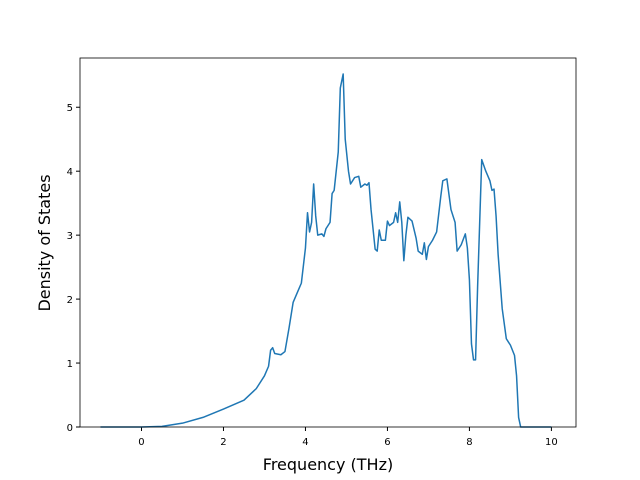  What do you see at coordinates (469, 442) in the screenshot?
I see `x-tick-label: 8` at bounding box center [469, 442].